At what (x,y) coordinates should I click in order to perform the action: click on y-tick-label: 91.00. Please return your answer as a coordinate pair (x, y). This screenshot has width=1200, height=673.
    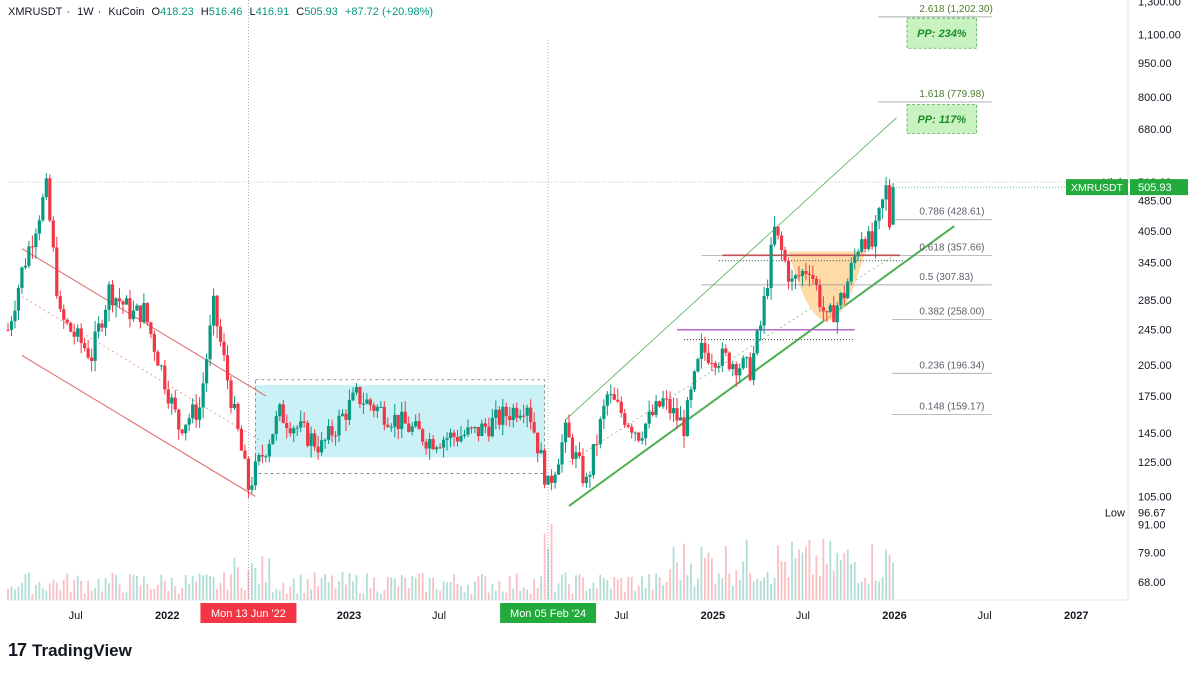
    Looking at the image, I should click on (1152, 526).